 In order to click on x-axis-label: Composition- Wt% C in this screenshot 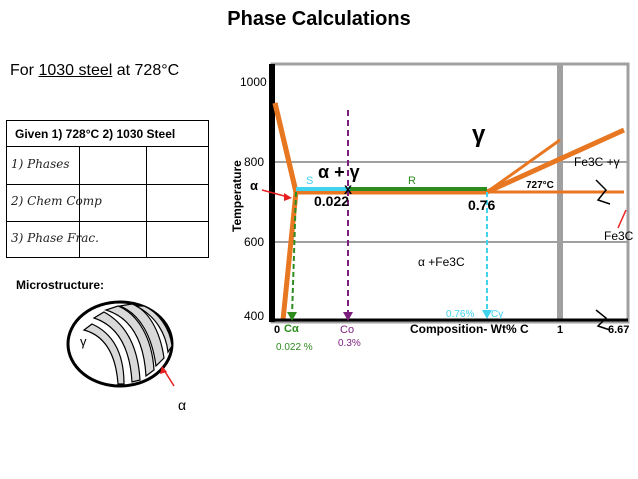, I will do `click(469, 329)`.